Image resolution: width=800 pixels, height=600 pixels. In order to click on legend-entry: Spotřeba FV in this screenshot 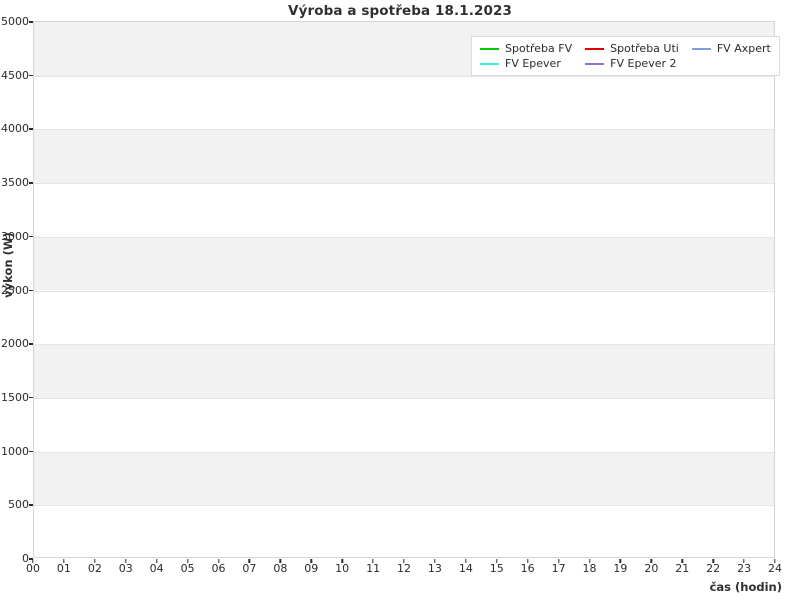, I will do `click(526, 48)`.